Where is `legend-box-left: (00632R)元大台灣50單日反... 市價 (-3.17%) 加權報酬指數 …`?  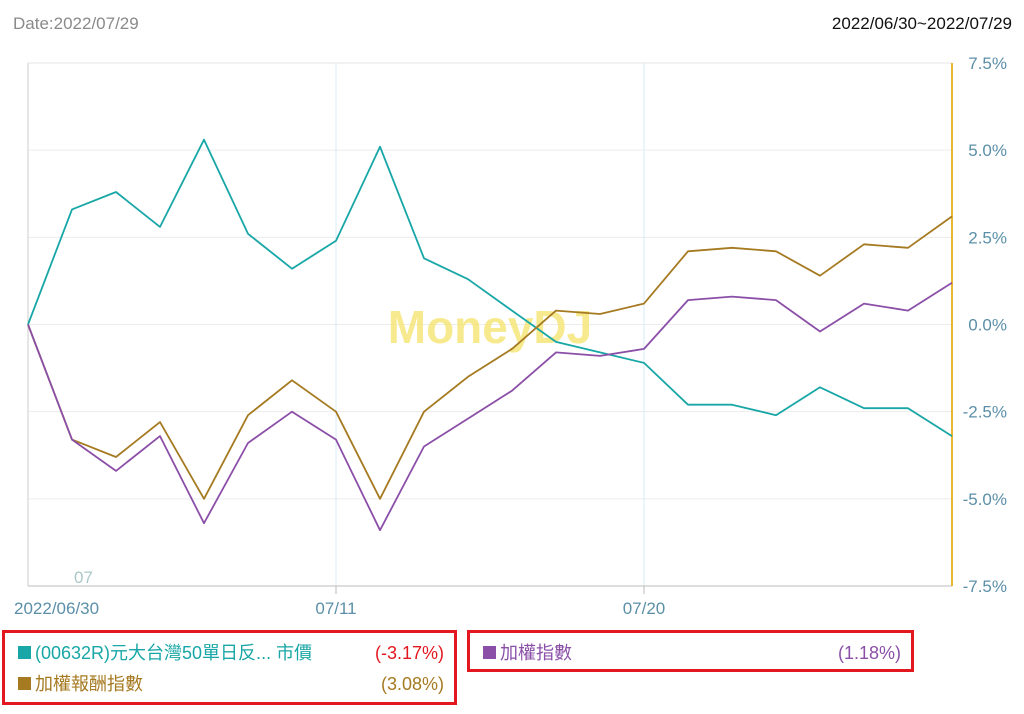
legend-box-left: (00632R)元大台灣50單日反... 市價 (-3.17%) 加權報酬指數 … is located at coordinates (229, 667).